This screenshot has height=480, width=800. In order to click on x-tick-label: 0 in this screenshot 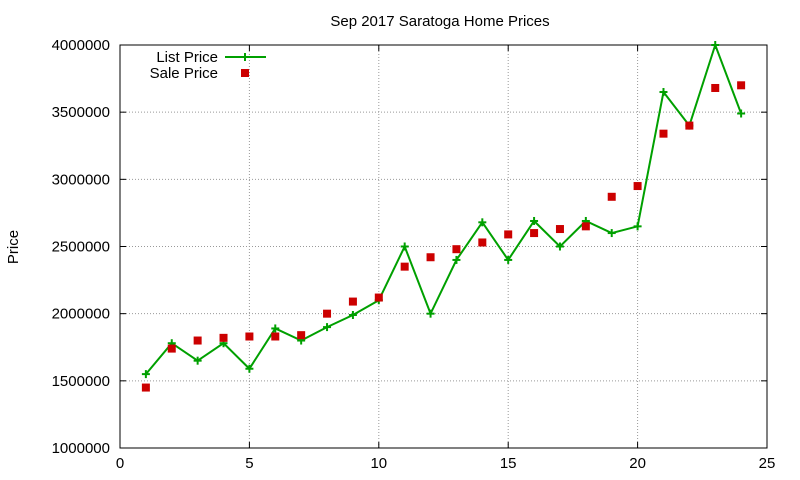, I will do `click(120, 463)`.